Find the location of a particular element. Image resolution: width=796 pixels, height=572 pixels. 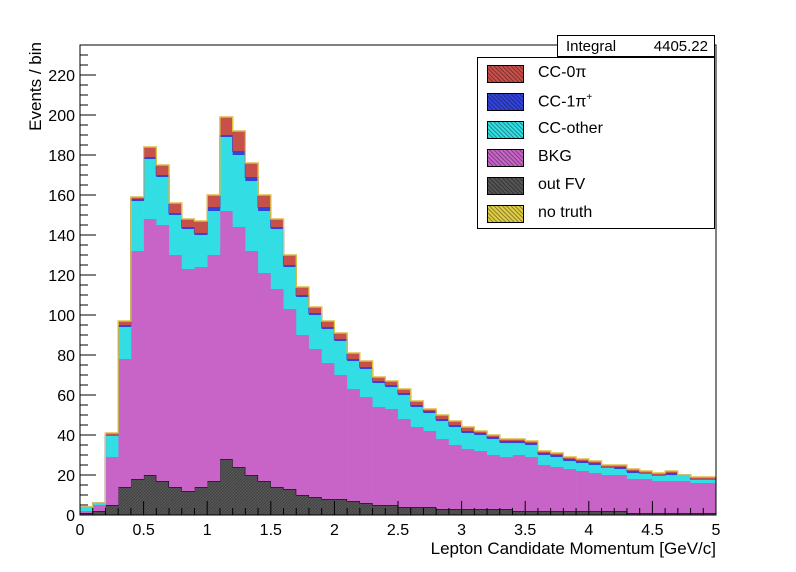

bar-cc-0--27 is located at coordinates (430, 410).